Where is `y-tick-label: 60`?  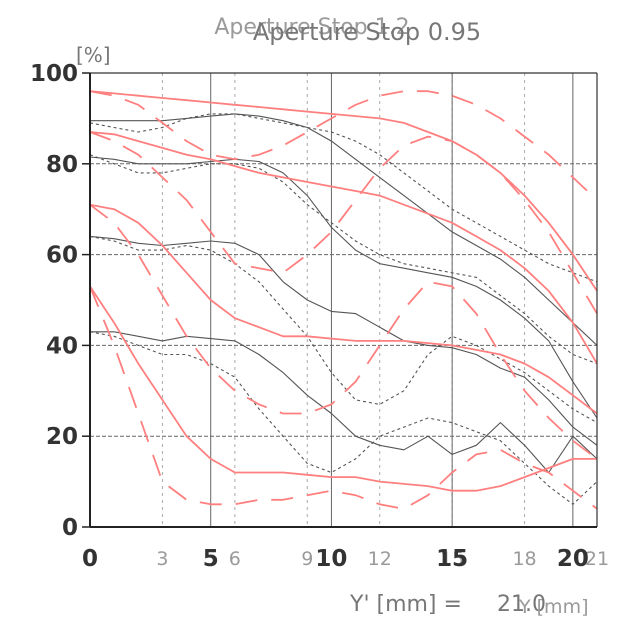 y-tick-label: 60 is located at coordinates (62, 256).